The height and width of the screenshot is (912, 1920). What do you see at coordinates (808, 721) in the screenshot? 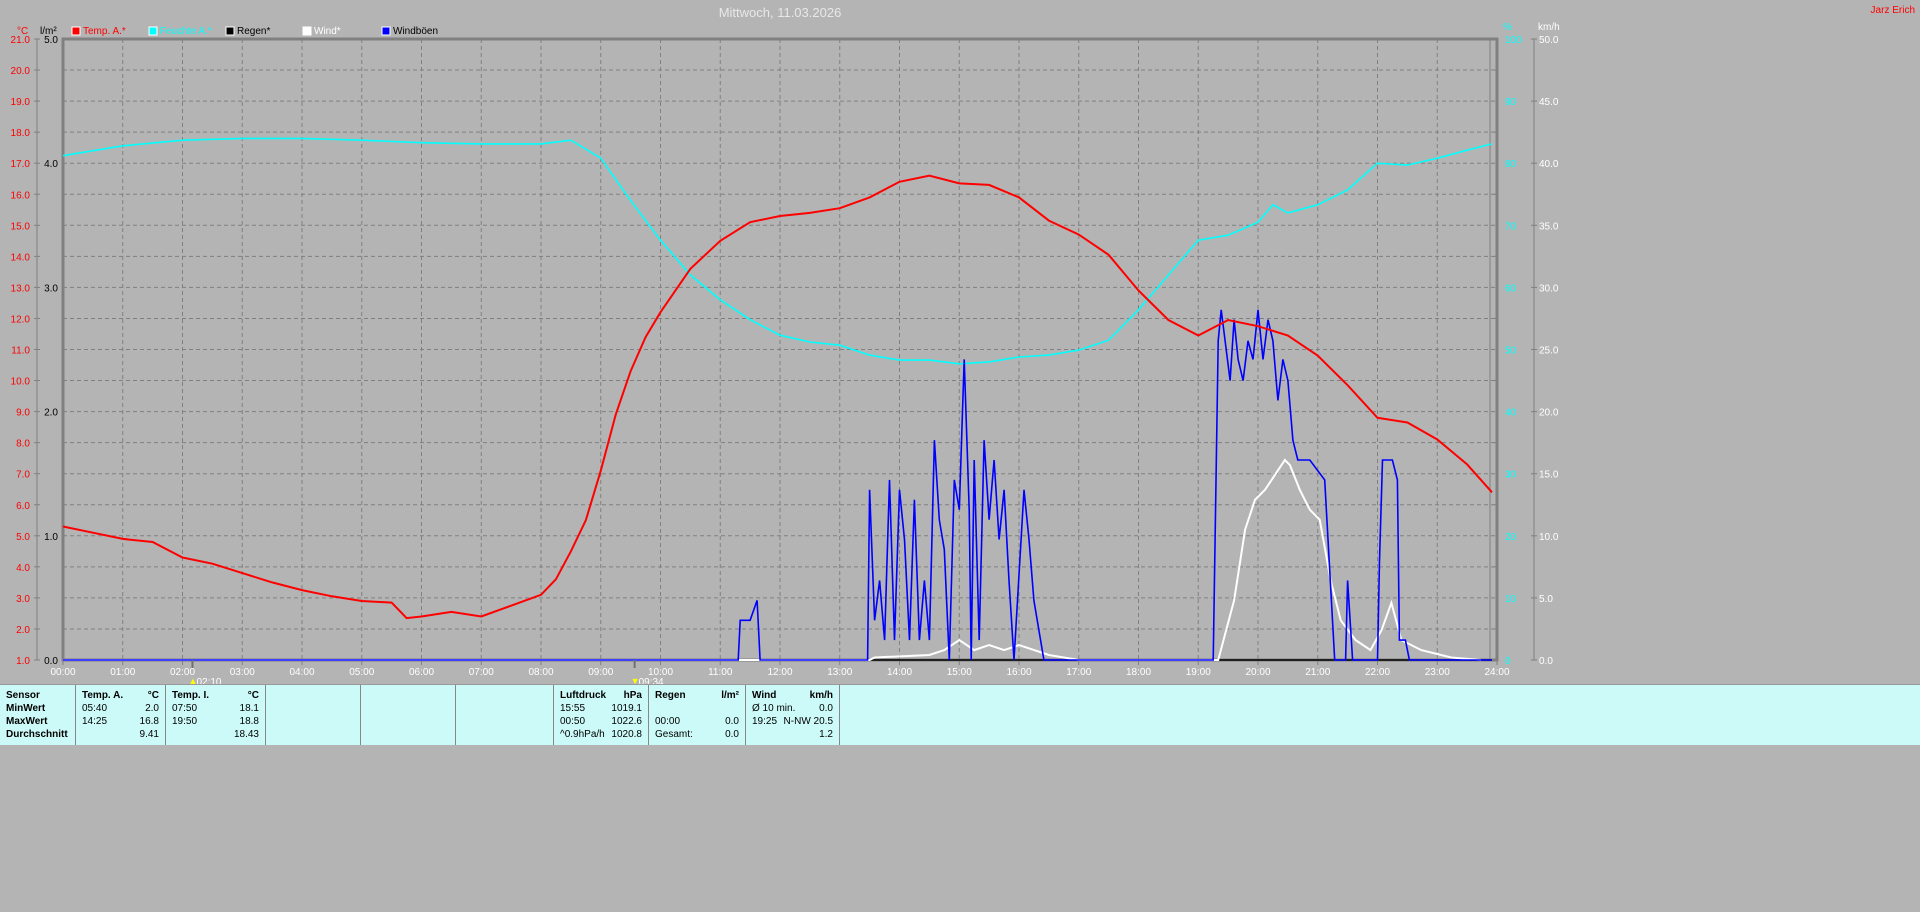
I see `max-value: N-NW 20.5` at bounding box center [808, 721].